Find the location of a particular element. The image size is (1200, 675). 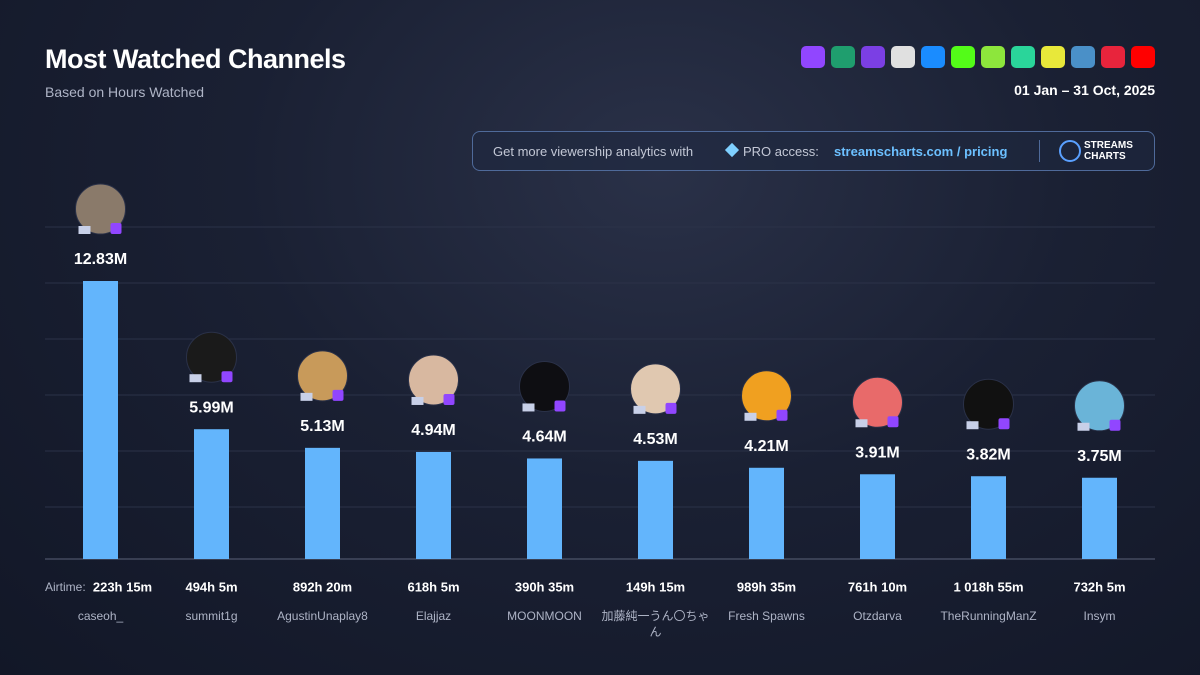

airtime-label: Airtime: is located at coordinates (65, 587).